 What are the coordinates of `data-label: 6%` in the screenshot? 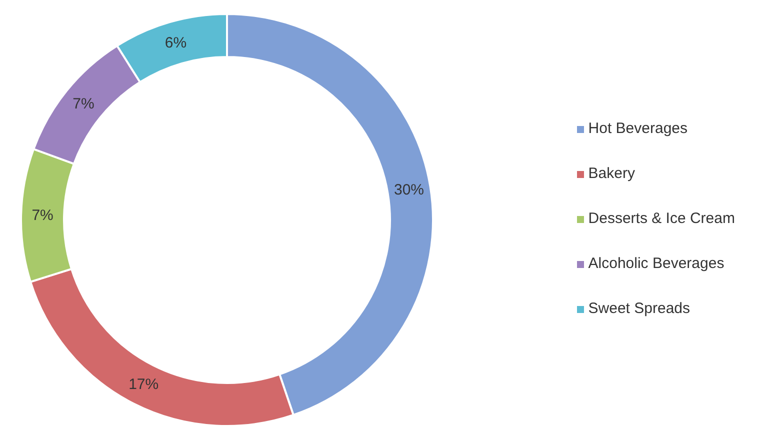 It's located at (175, 43).